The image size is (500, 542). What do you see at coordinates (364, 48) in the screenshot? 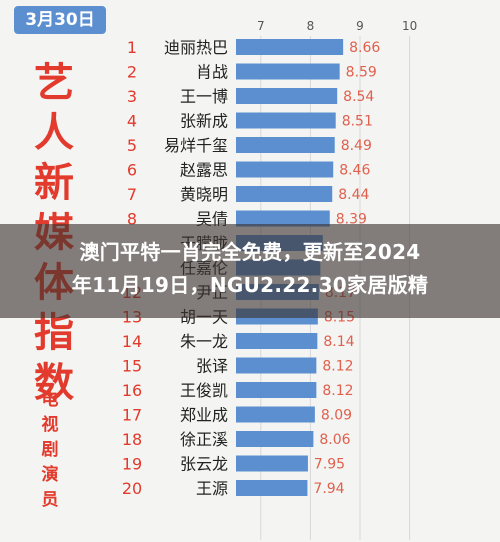
I see `value-label: 8.66` at bounding box center [364, 48].